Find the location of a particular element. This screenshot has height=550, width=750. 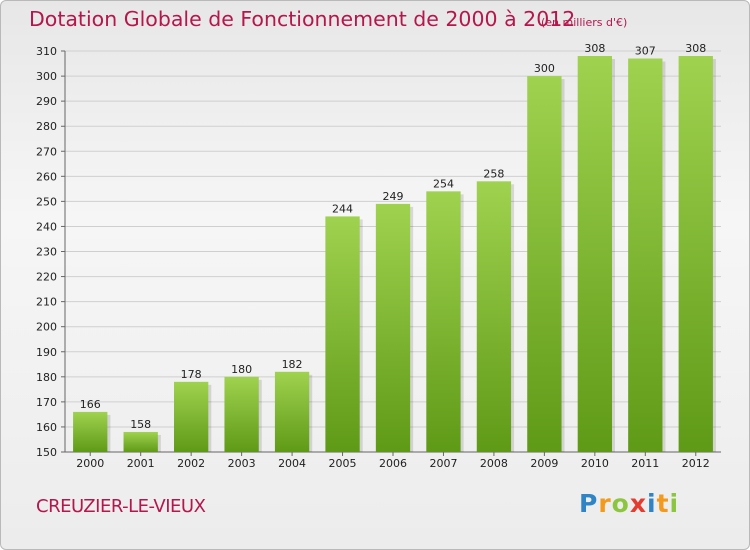

x-tick-label: 2006 is located at coordinates (393, 463).